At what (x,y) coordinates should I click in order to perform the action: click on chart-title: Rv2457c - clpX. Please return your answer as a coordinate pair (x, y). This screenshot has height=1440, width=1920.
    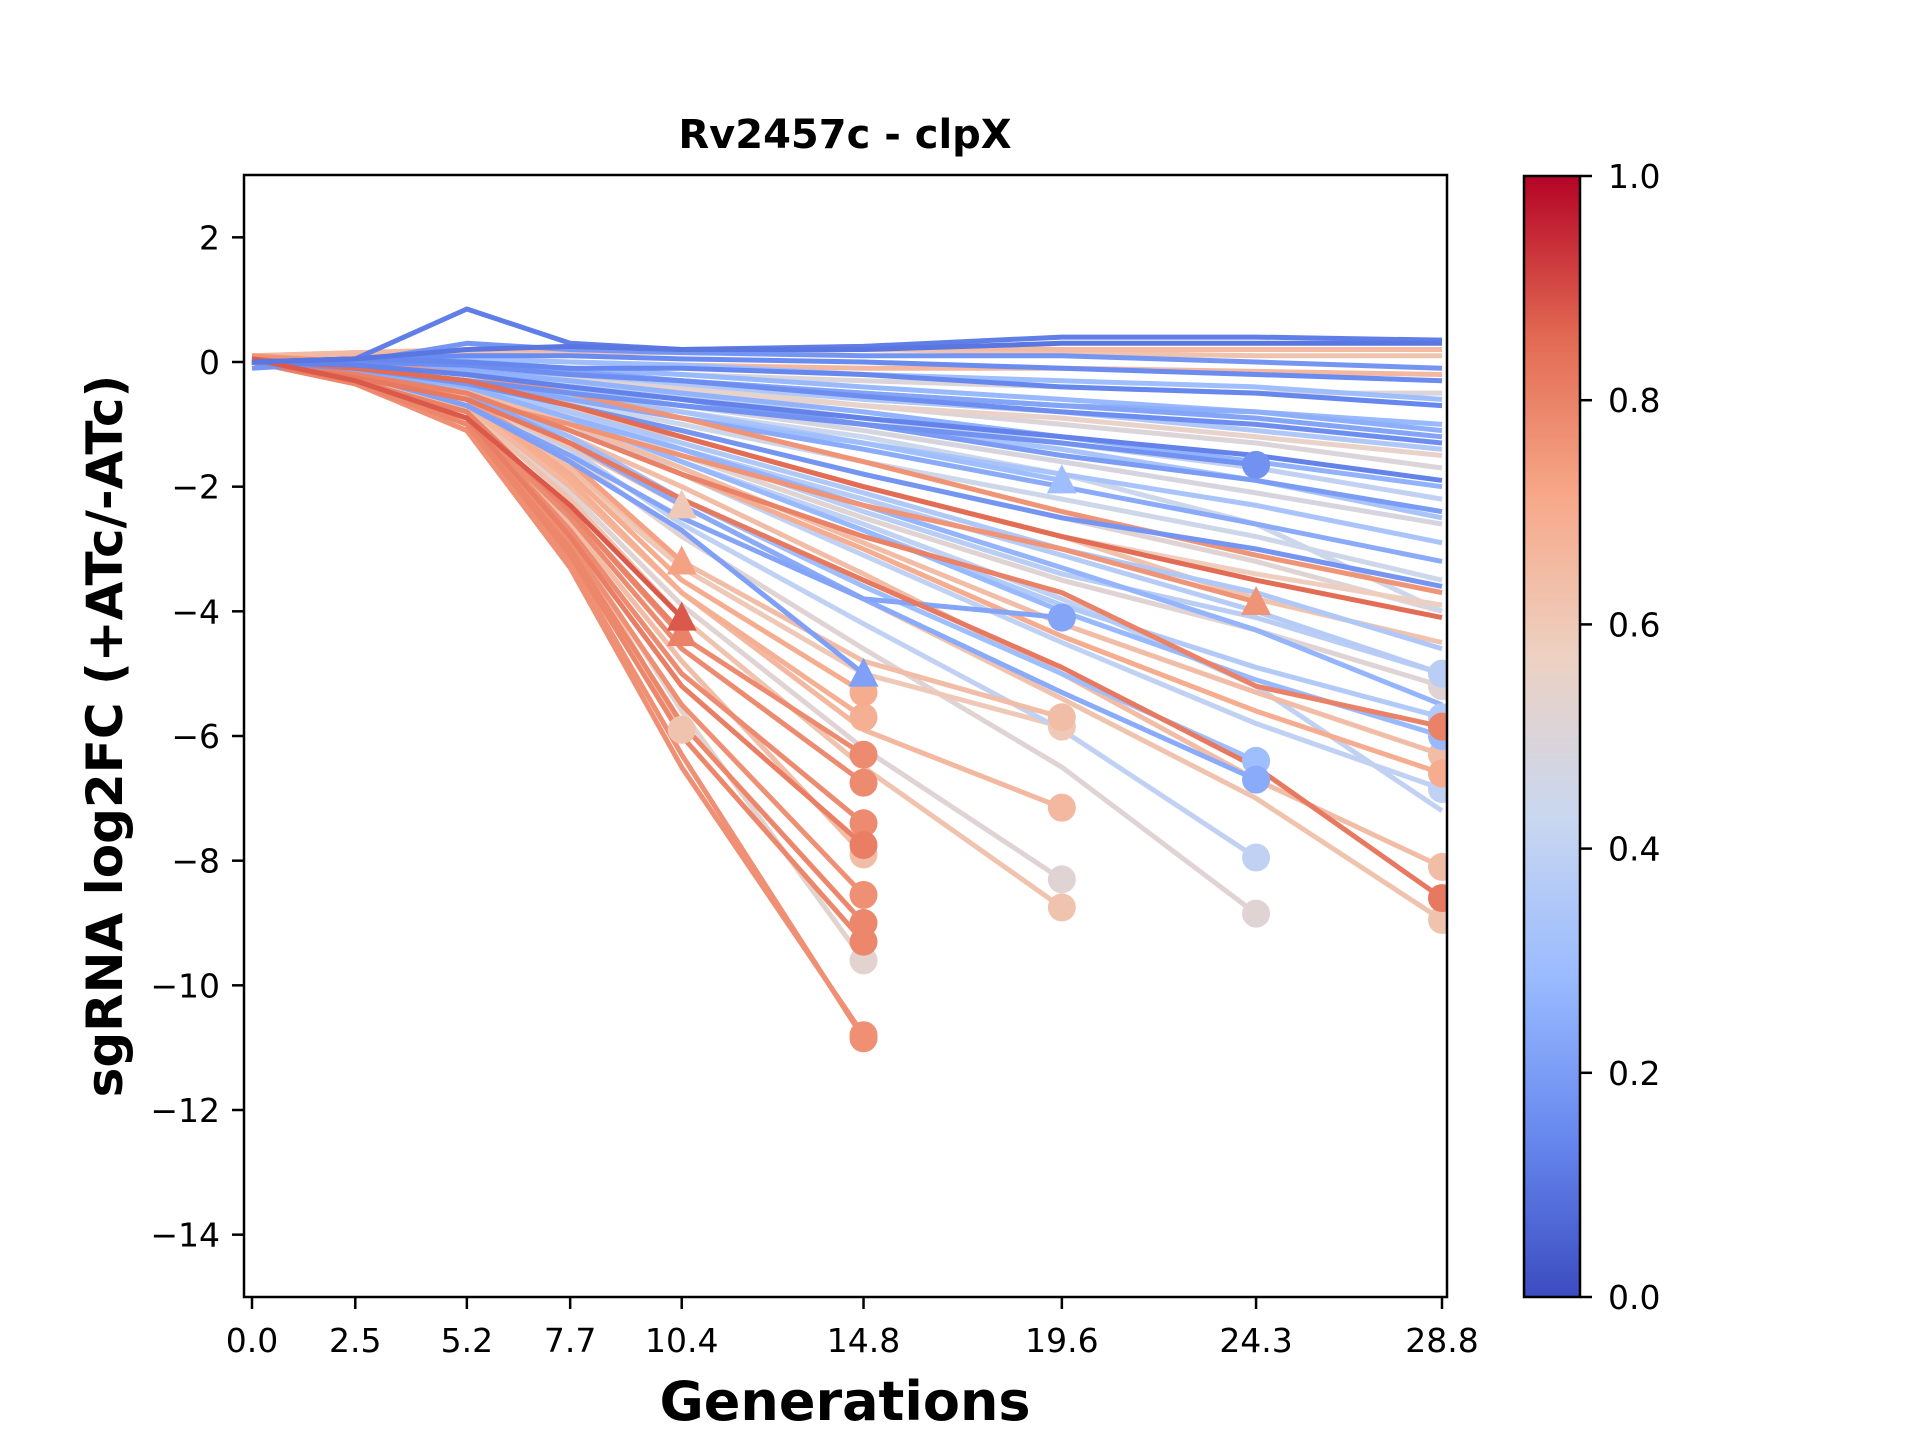
    Looking at the image, I should click on (844, 135).